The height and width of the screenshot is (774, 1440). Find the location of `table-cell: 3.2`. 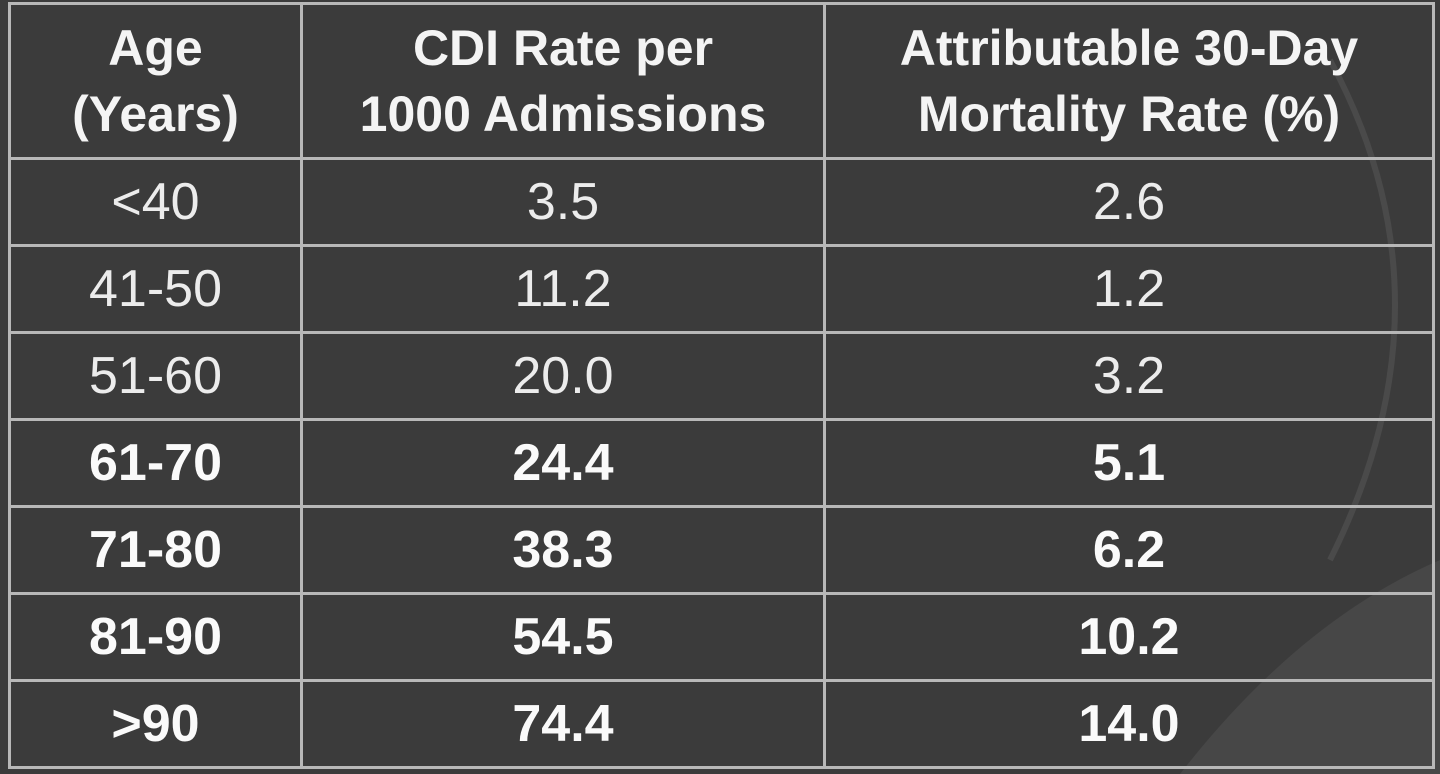

table-cell: 3.2 is located at coordinates (1129, 376).